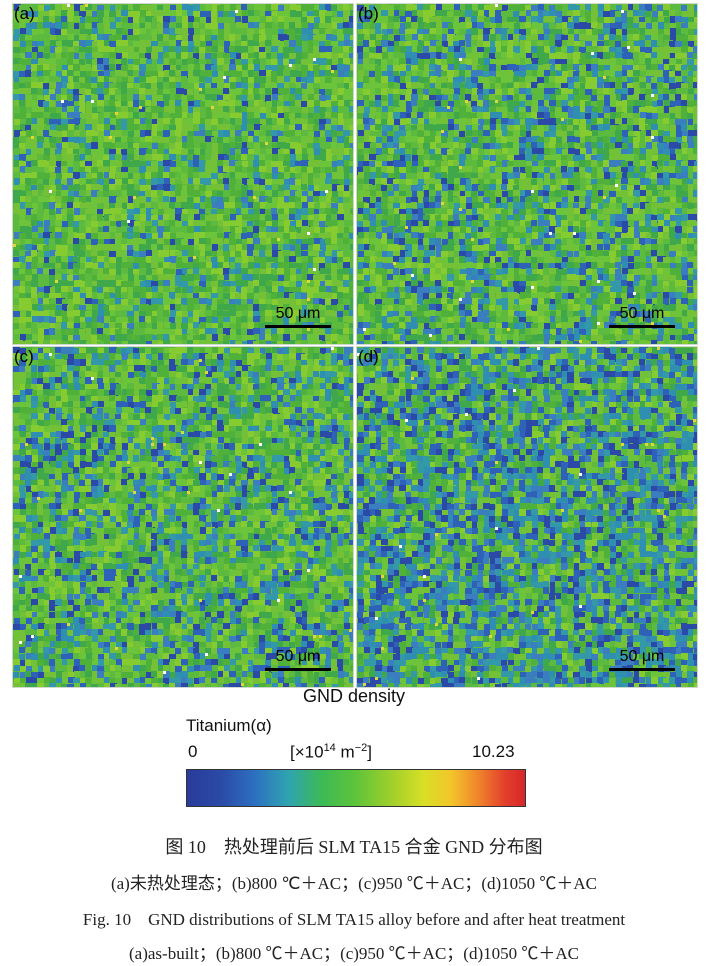  Describe the element at coordinates (493, 751) in the screenshot. I see `colorbar-max-label: 10.23` at that location.